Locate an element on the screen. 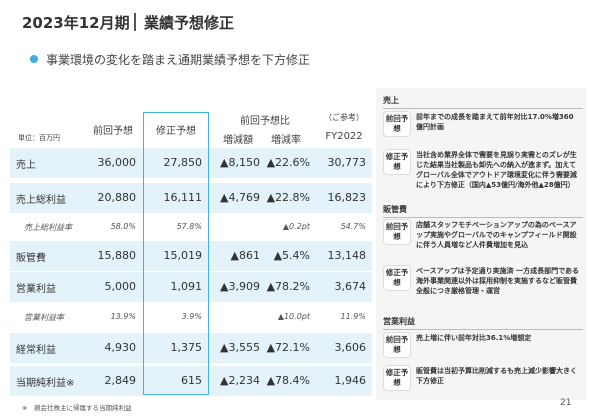 The width and height of the screenshot is (590, 418). cell-prev: 13.9% is located at coordinates (123, 316).